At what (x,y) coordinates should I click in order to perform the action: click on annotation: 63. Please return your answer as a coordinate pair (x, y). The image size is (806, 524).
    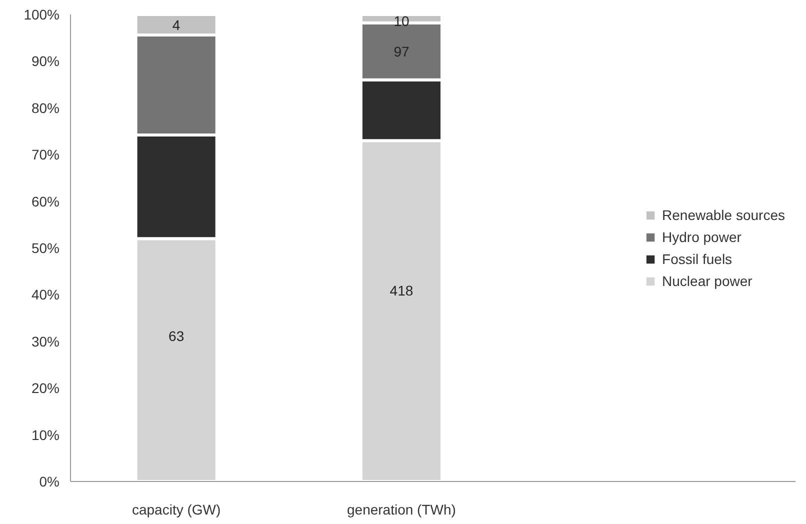
    Looking at the image, I should click on (176, 336).